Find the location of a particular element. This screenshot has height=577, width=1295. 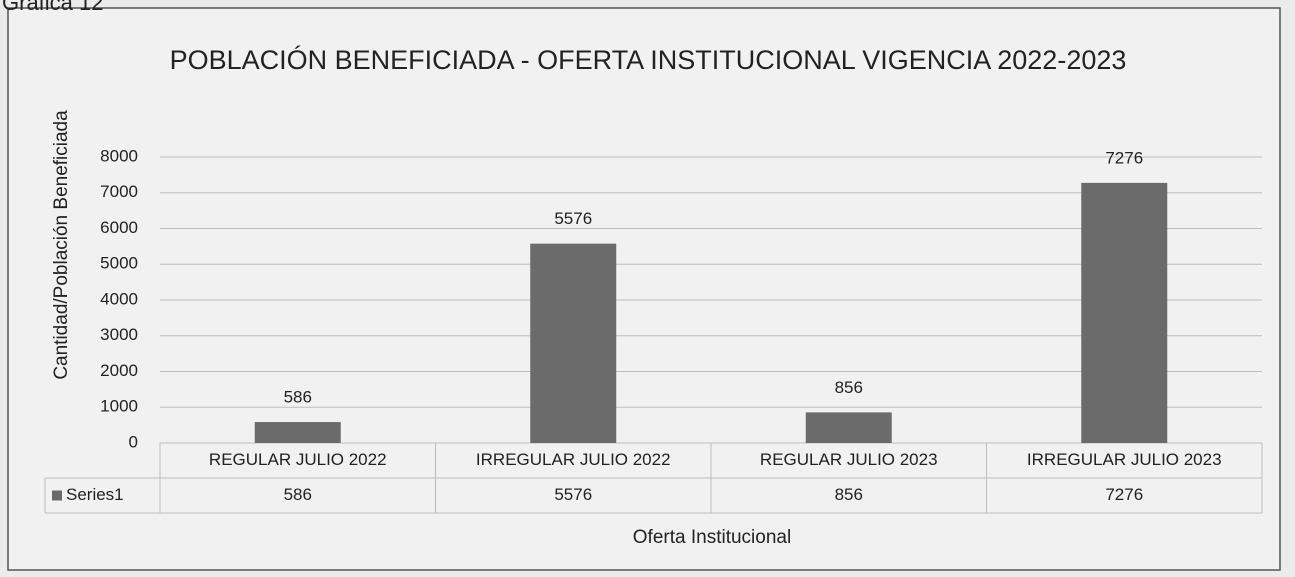

y-tick-label: 6000 is located at coordinates (119, 227).